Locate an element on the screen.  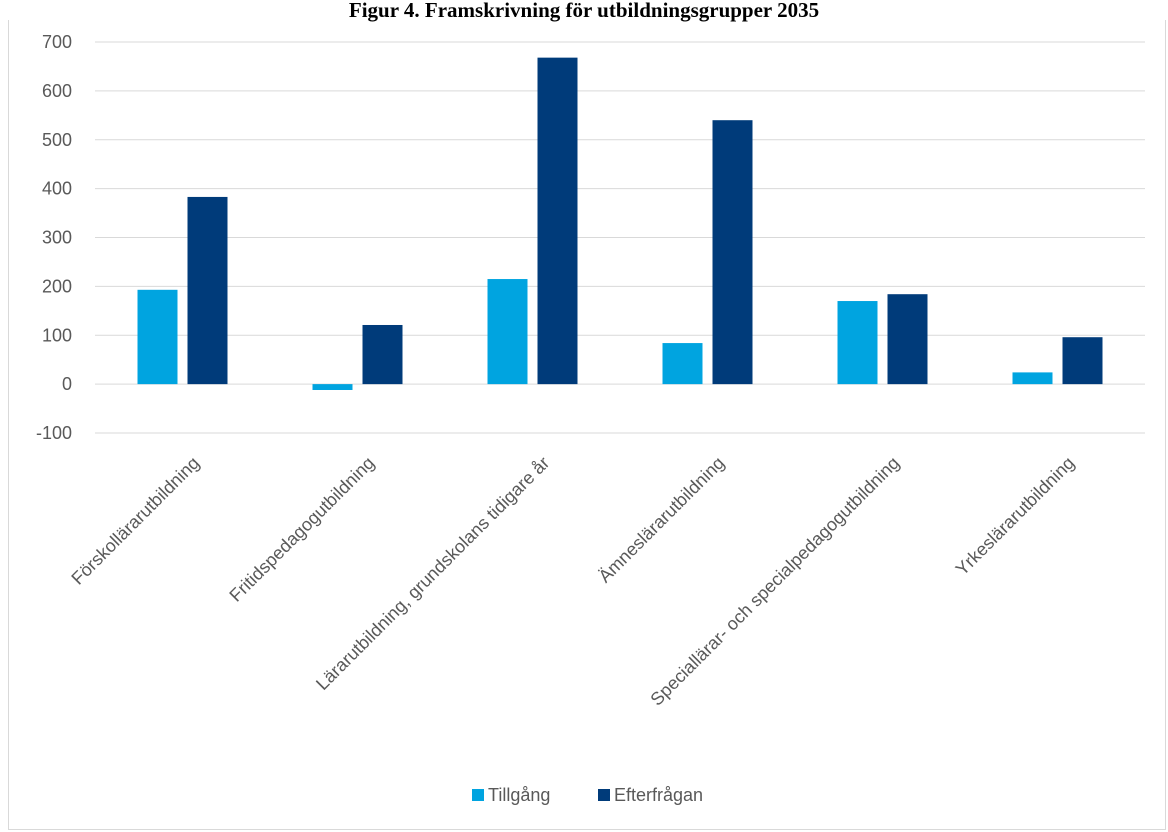
legend-label: Efterfrågan is located at coordinates (658, 795).